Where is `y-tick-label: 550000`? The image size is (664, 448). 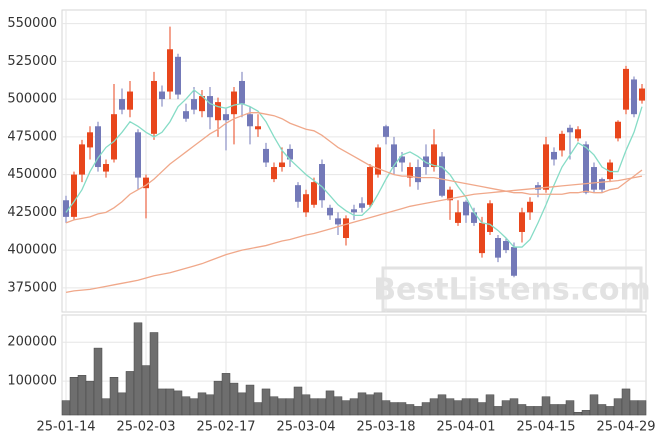 y-tick-label: 550000 is located at coordinates (32, 23).